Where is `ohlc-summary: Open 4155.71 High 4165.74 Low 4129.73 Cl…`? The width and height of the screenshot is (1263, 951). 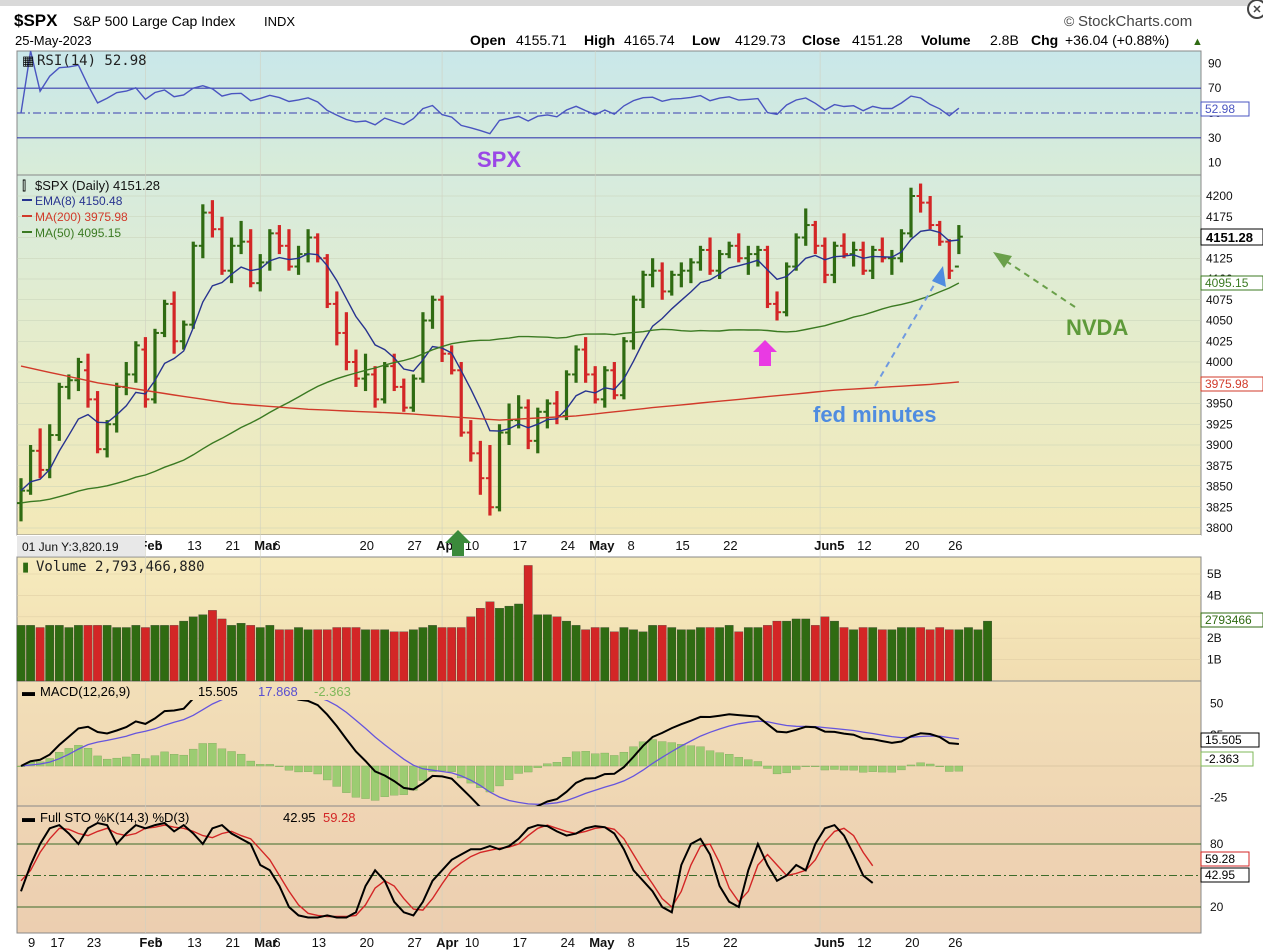 ohlc-summary: Open 4155.71 High 4165.74 Low 4129.73 Cl… is located at coordinates (836, 40).